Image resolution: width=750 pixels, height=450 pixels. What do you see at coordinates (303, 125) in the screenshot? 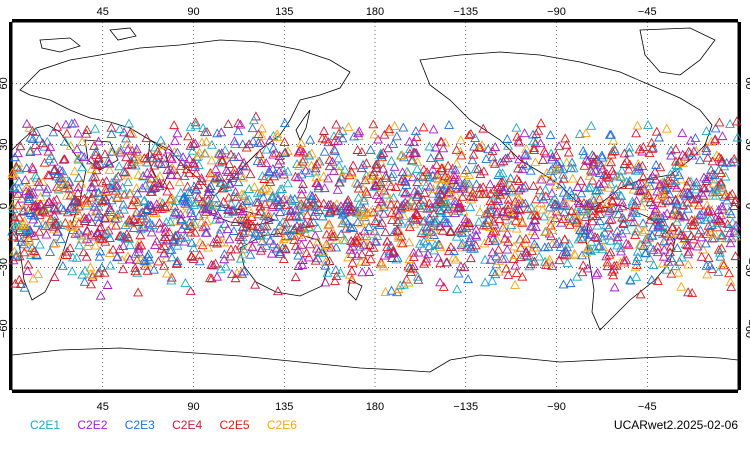
I see `japan-coast` at bounding box center [303, 125].